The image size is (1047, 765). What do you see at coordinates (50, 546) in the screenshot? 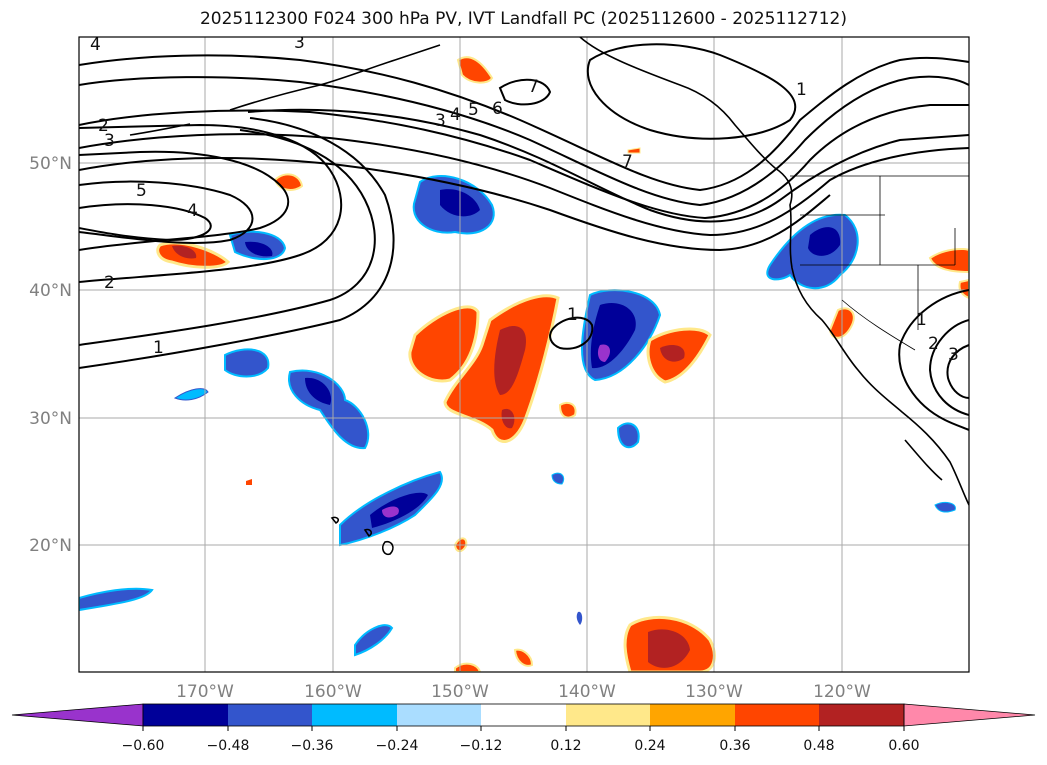
I see `lat-label: 20°N` at bounding box center [50, 546].